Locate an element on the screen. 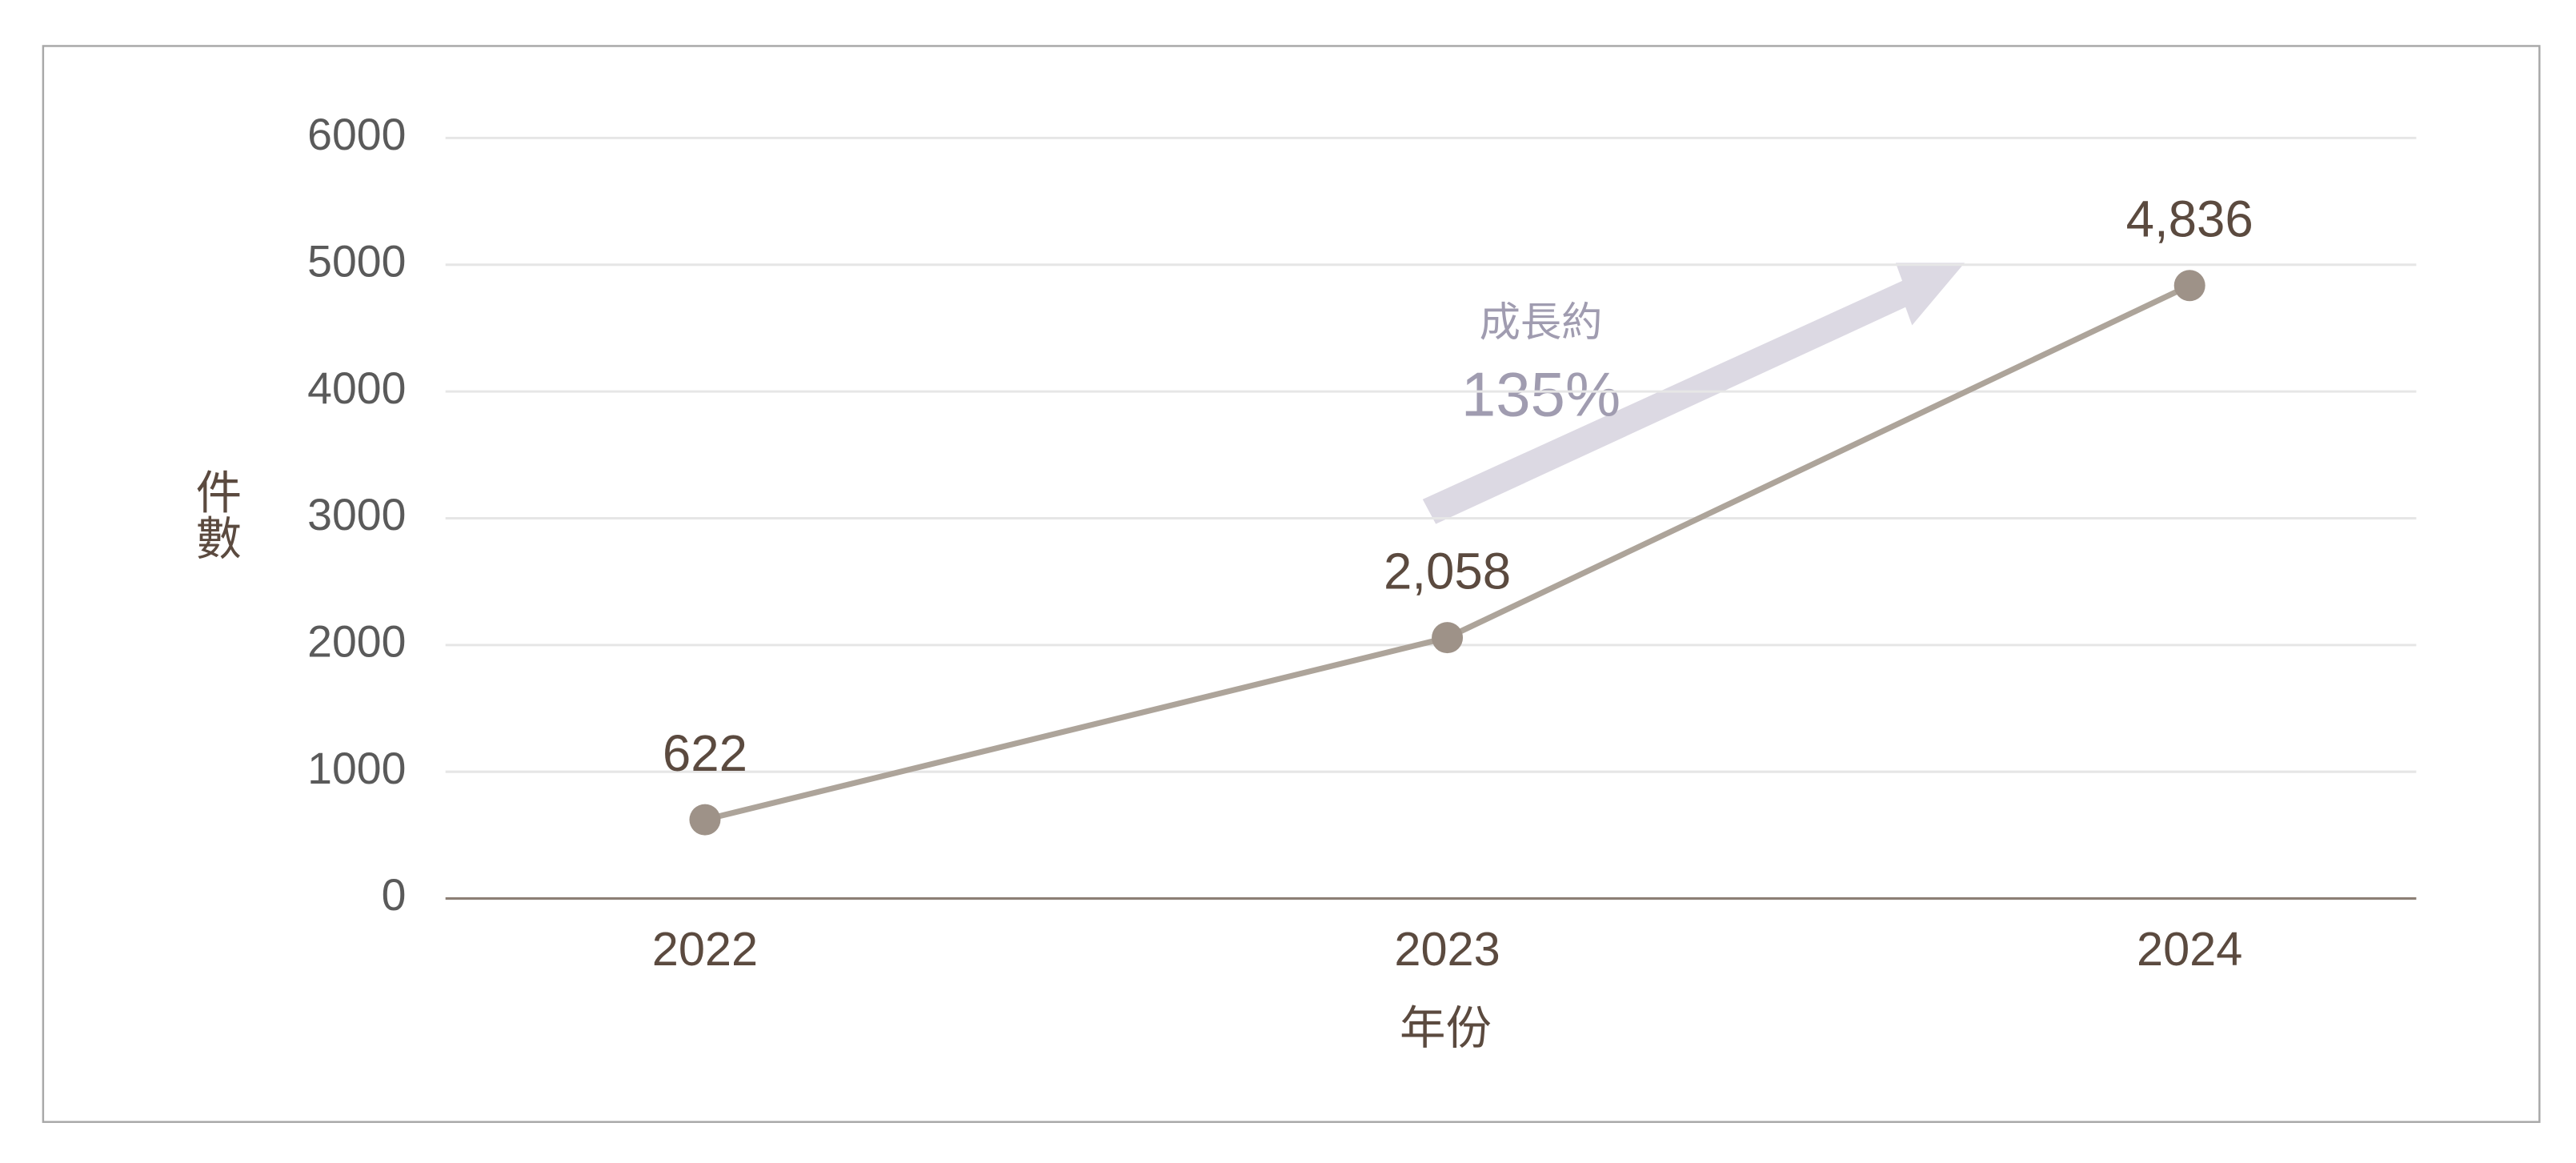 The width and height of the screenshot is (2576, 1163). annotation-label: 成長約 is located at coordinates (1541, 322).